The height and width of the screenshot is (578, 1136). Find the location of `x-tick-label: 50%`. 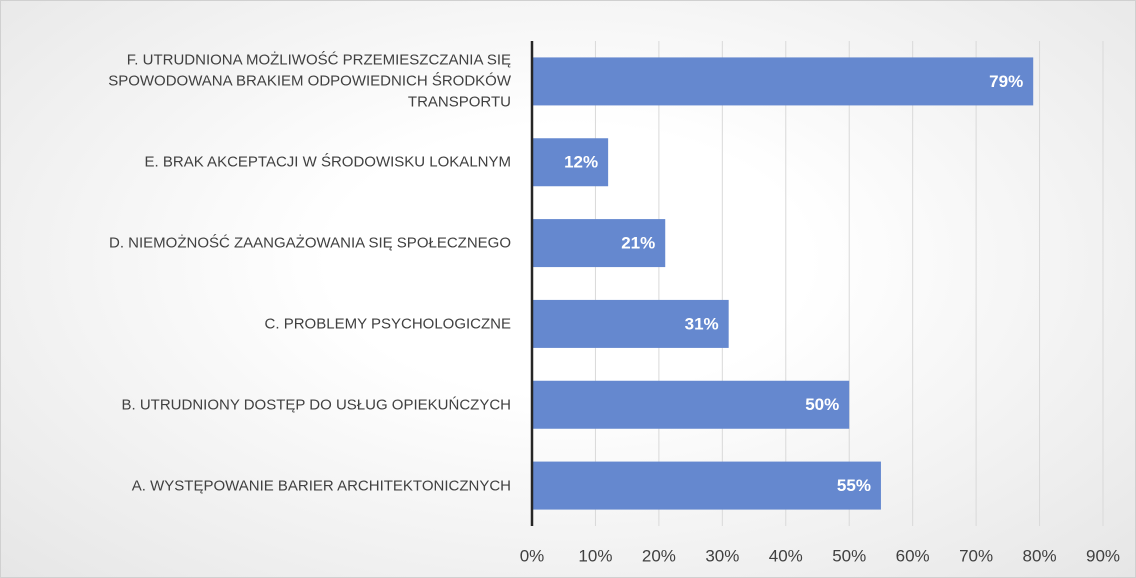

x-tick-label: 50% is located at coordinates (849, 555).